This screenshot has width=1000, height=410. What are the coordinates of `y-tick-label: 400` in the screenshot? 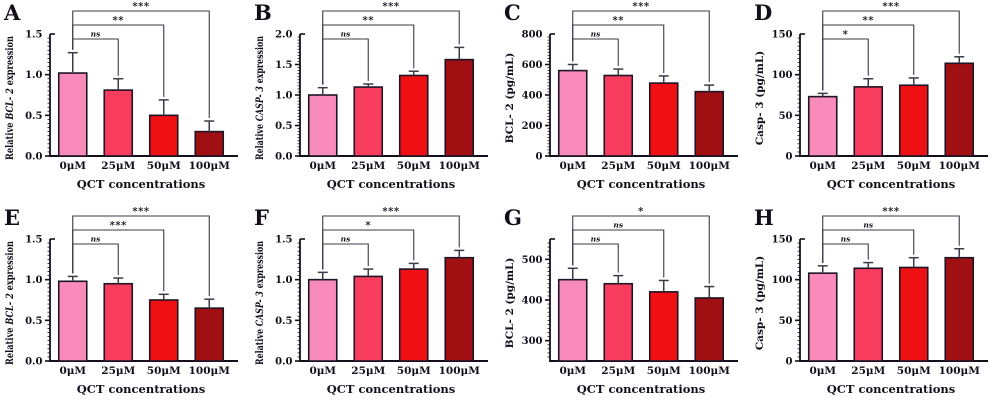 It's located at (532, 96).